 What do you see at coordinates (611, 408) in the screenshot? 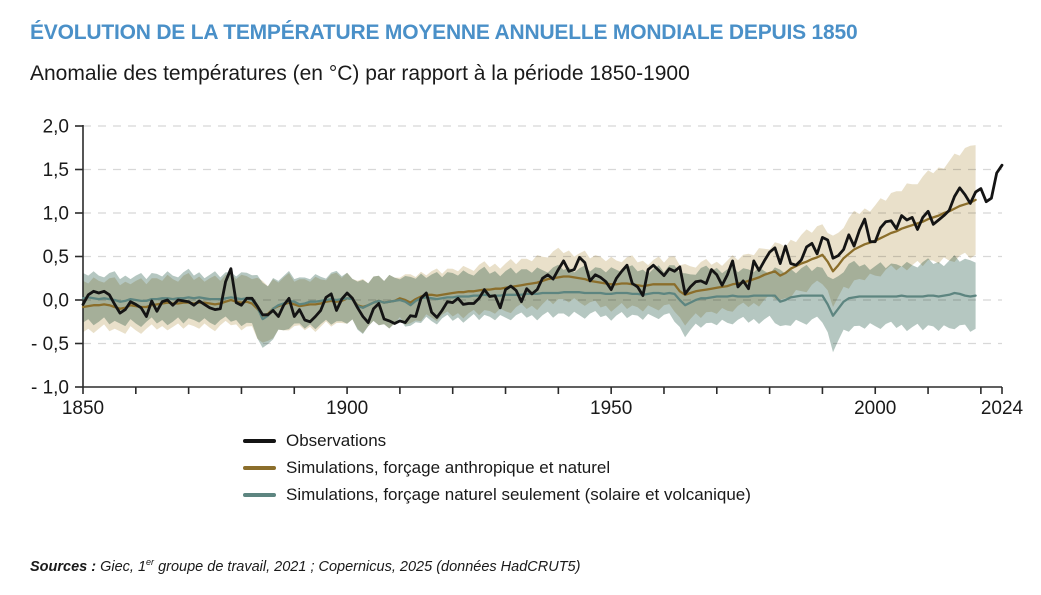
I see `x-tick-label: 1950` at bounding box center [611, 408].